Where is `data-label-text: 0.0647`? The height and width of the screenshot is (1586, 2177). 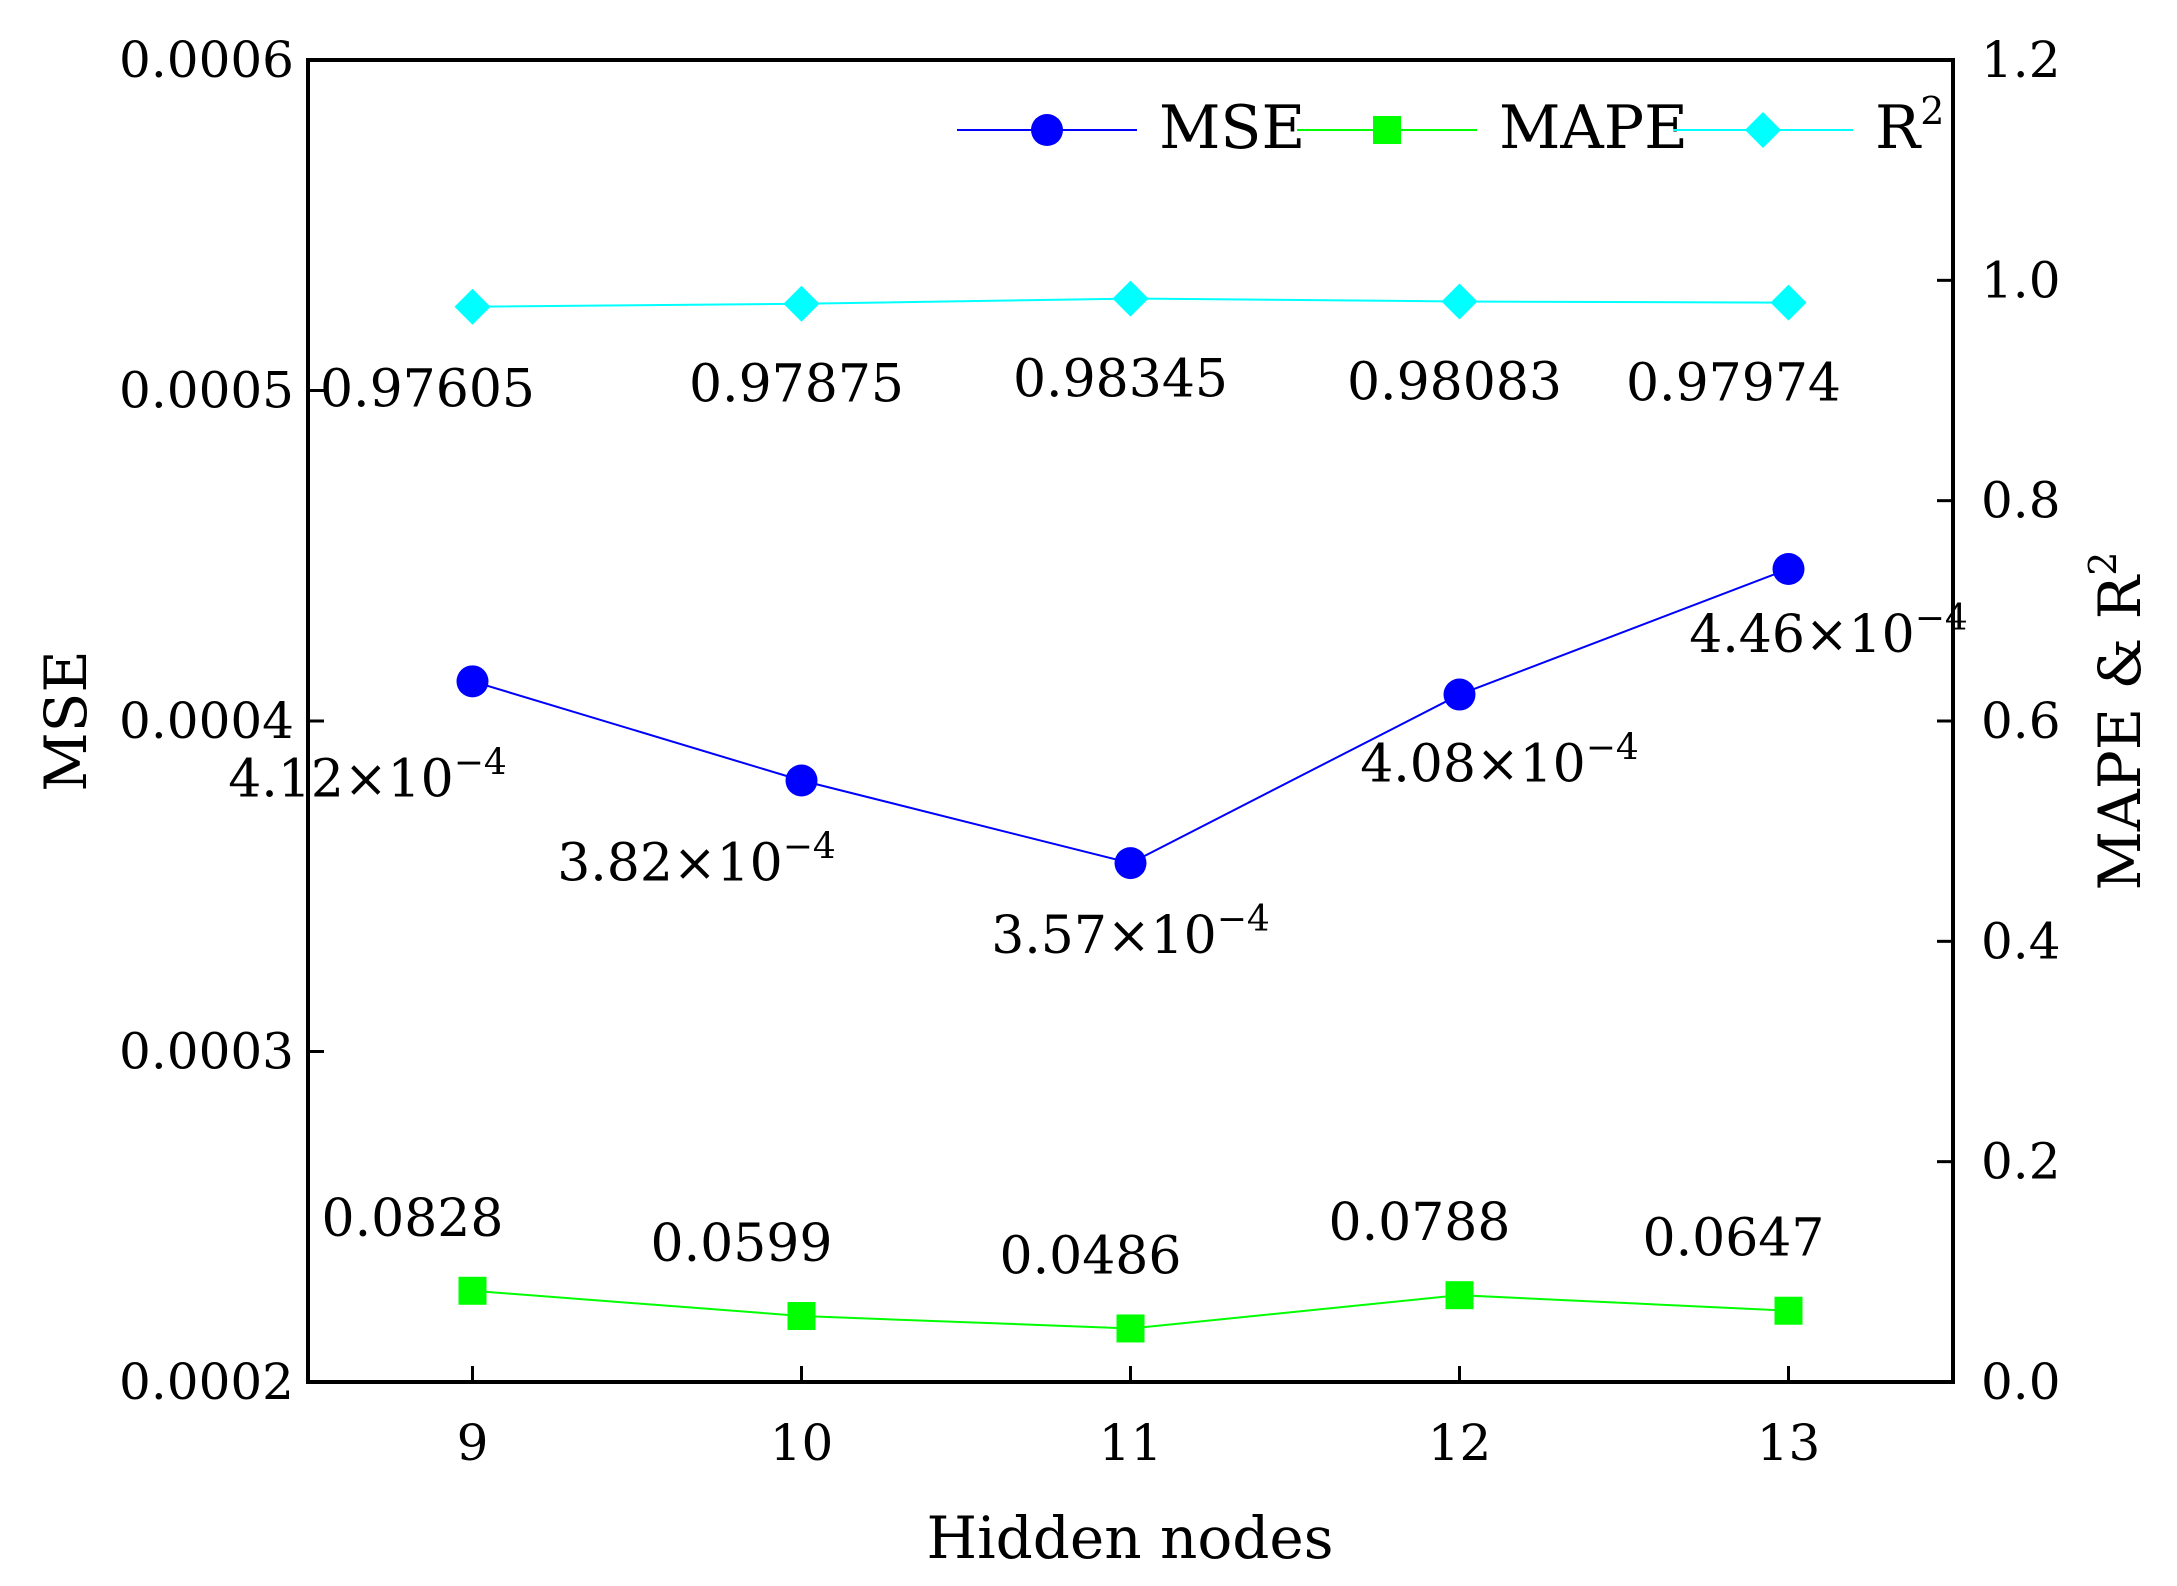
data-label-text: 0.0647 is located at coordinates (1734, 1239).